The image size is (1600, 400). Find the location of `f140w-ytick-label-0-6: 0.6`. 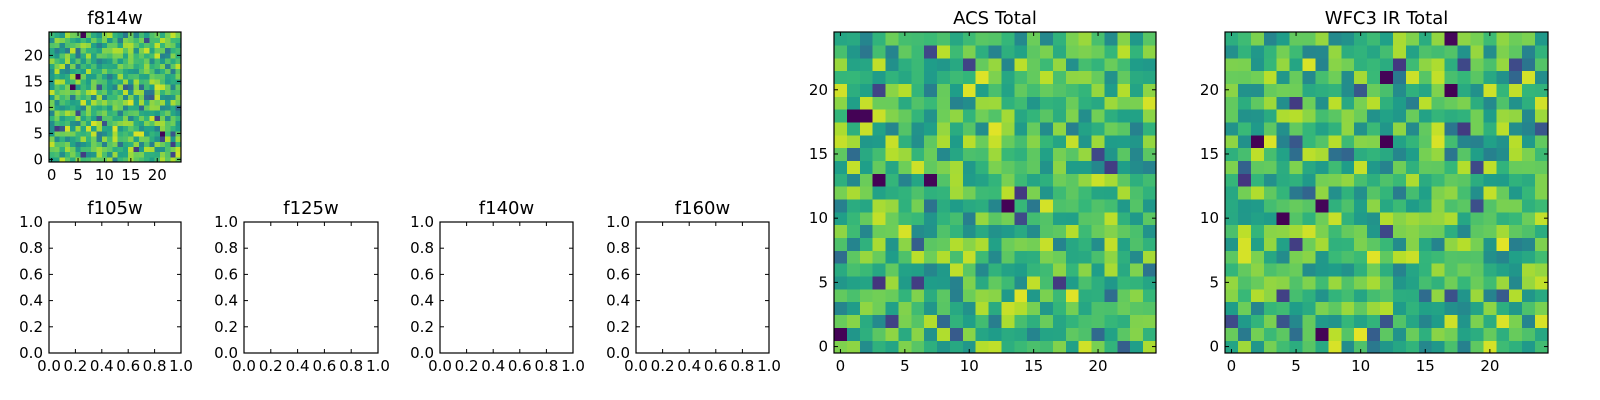

f140w-ytick-label-0-6: 0.6 is located at coordinates (422, 274).